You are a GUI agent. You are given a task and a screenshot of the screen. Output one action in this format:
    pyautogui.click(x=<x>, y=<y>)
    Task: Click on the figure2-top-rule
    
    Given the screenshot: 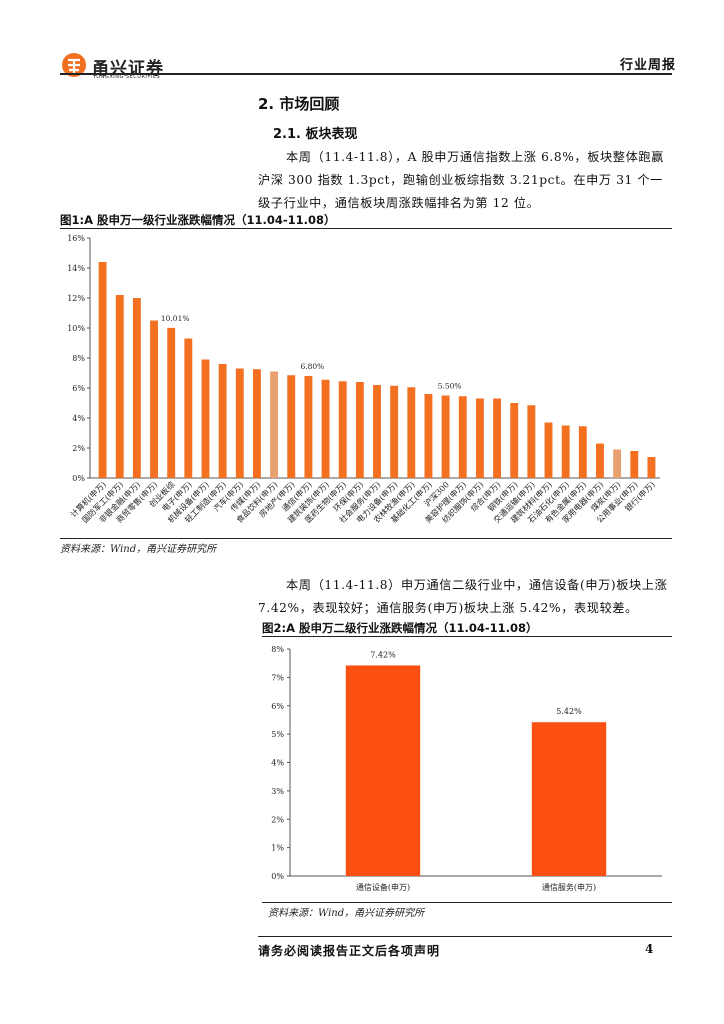 What is the action you would take?
    pyautogui.click(x=467, y=636)
    